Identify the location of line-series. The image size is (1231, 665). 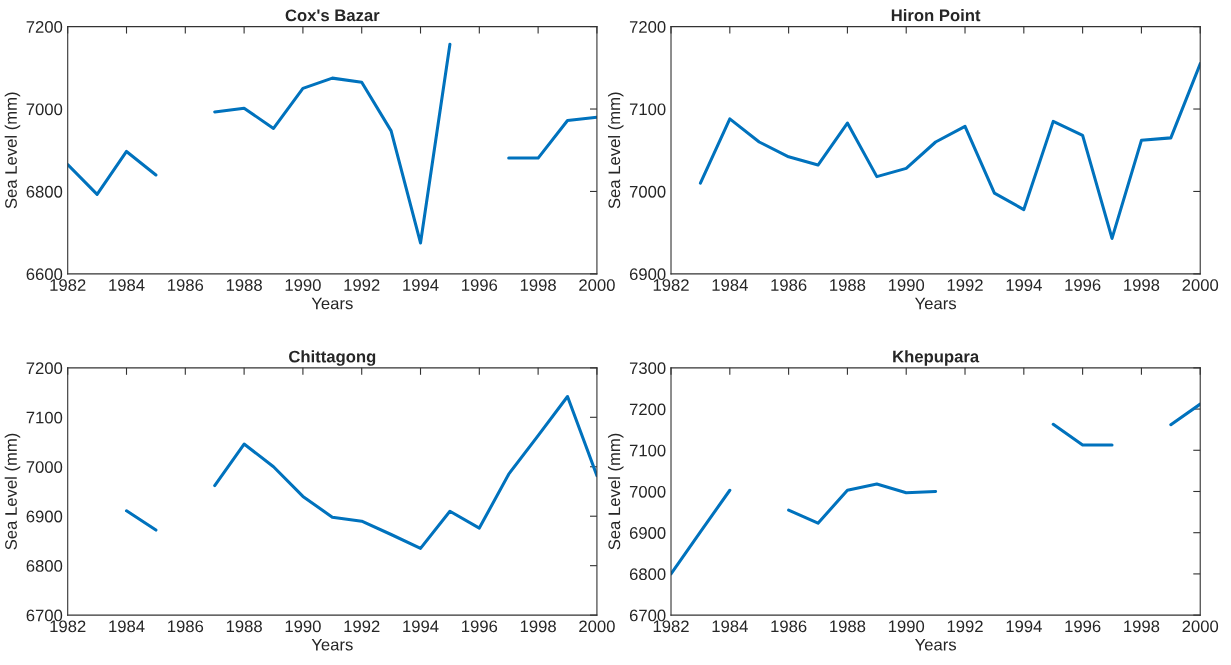
(949, 151).